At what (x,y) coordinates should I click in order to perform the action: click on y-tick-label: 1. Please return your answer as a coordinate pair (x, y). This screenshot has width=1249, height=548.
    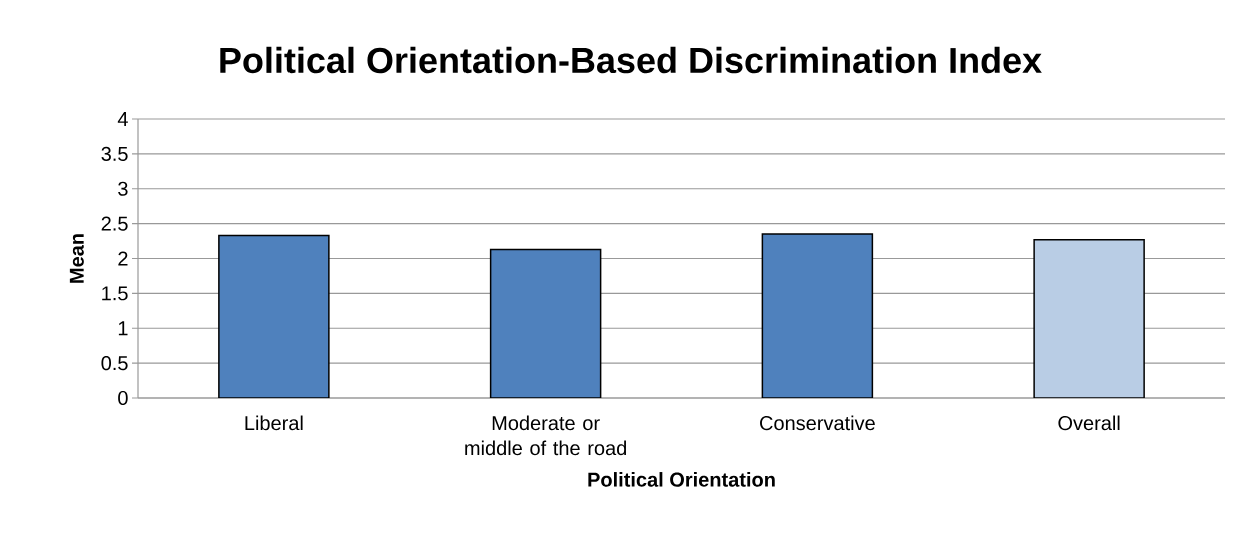
    Looking at the image, I should click on (123, 328).